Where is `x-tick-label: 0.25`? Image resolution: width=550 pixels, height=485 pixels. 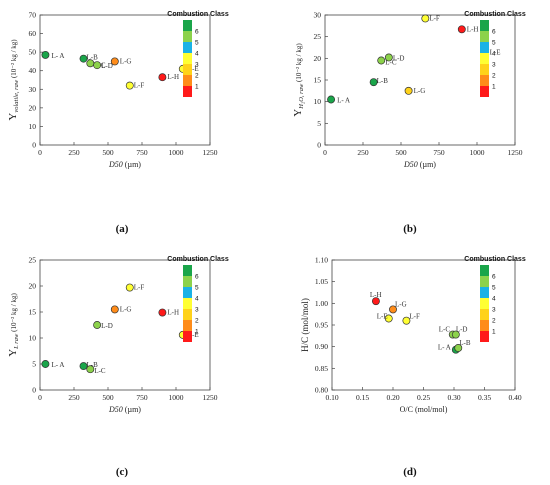
x-tick-label: 0.25 is located at coordinates (423, 397).